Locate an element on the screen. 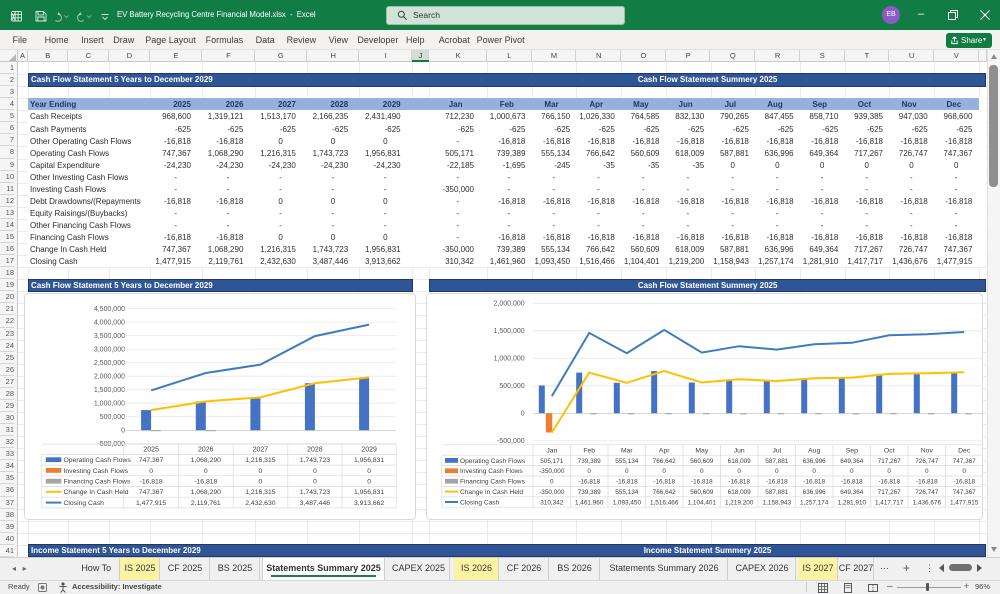 The width and height of the screenshot is (1000, 594). svg-text: 500,000 is located at coordinates (112, 417).